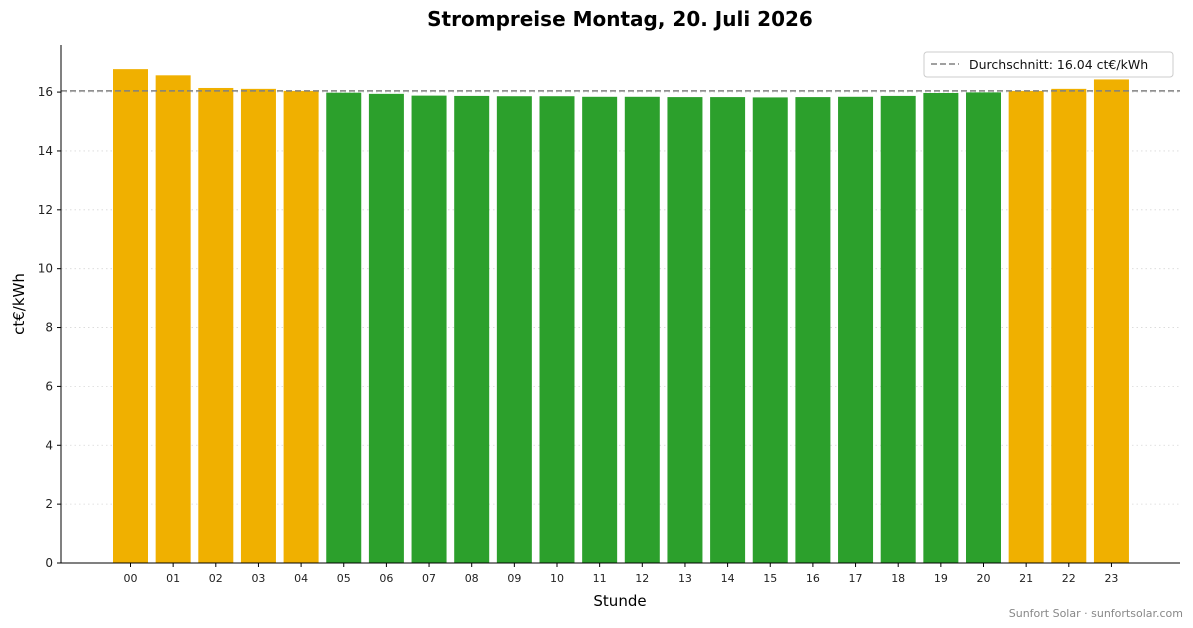  I want to click on x-tick-label: 21, so click(1026, 578).